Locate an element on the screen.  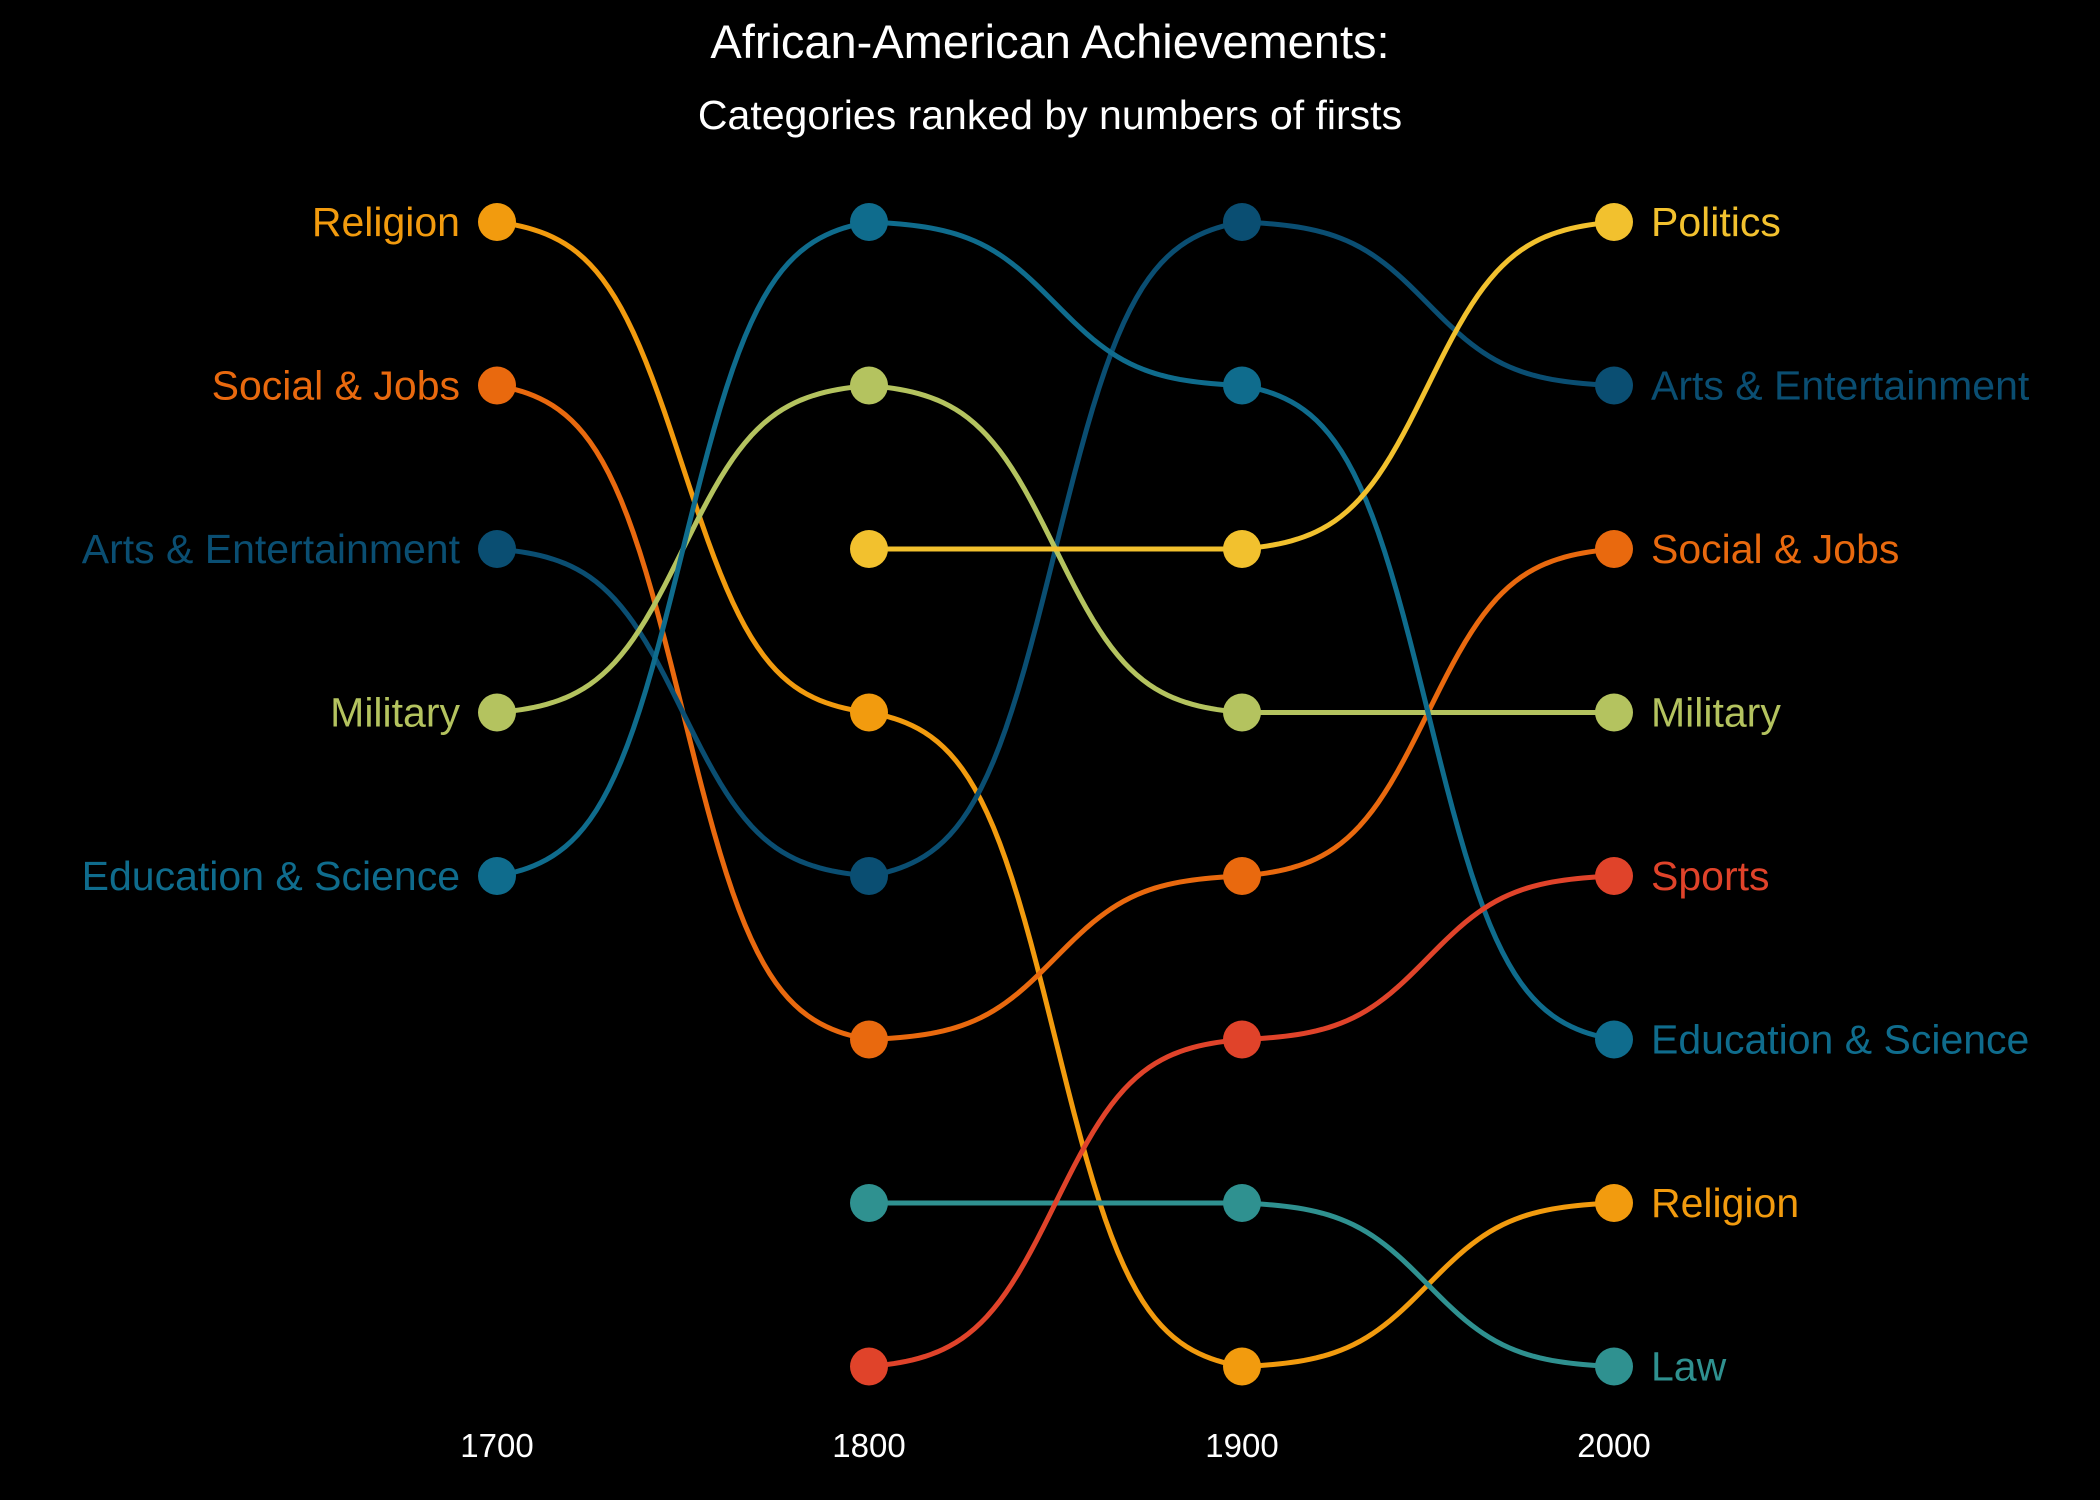
chart-subtitle: Categories ranked by numbers of firsts is located at coordinates (1050, 115).